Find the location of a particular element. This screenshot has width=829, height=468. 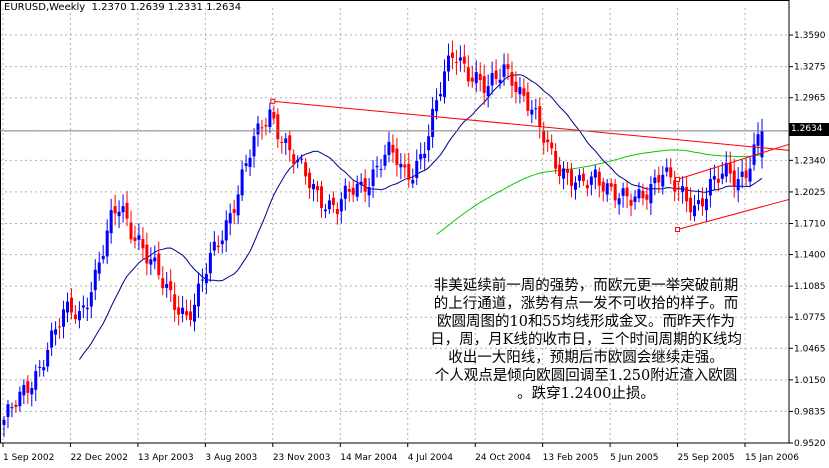

annotation-line: 收出一大阳线，预期后市欧圆会继续走强。 is located at coordinates (586, 358).